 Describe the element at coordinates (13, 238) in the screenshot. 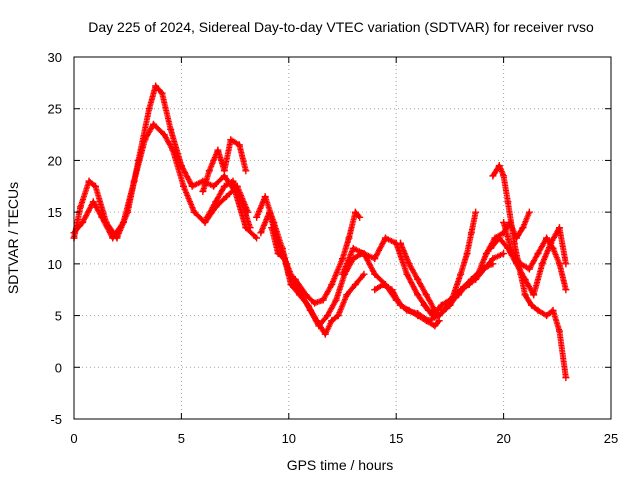

I see `y-axis-label: SDTVAR / TECUs` at that location.